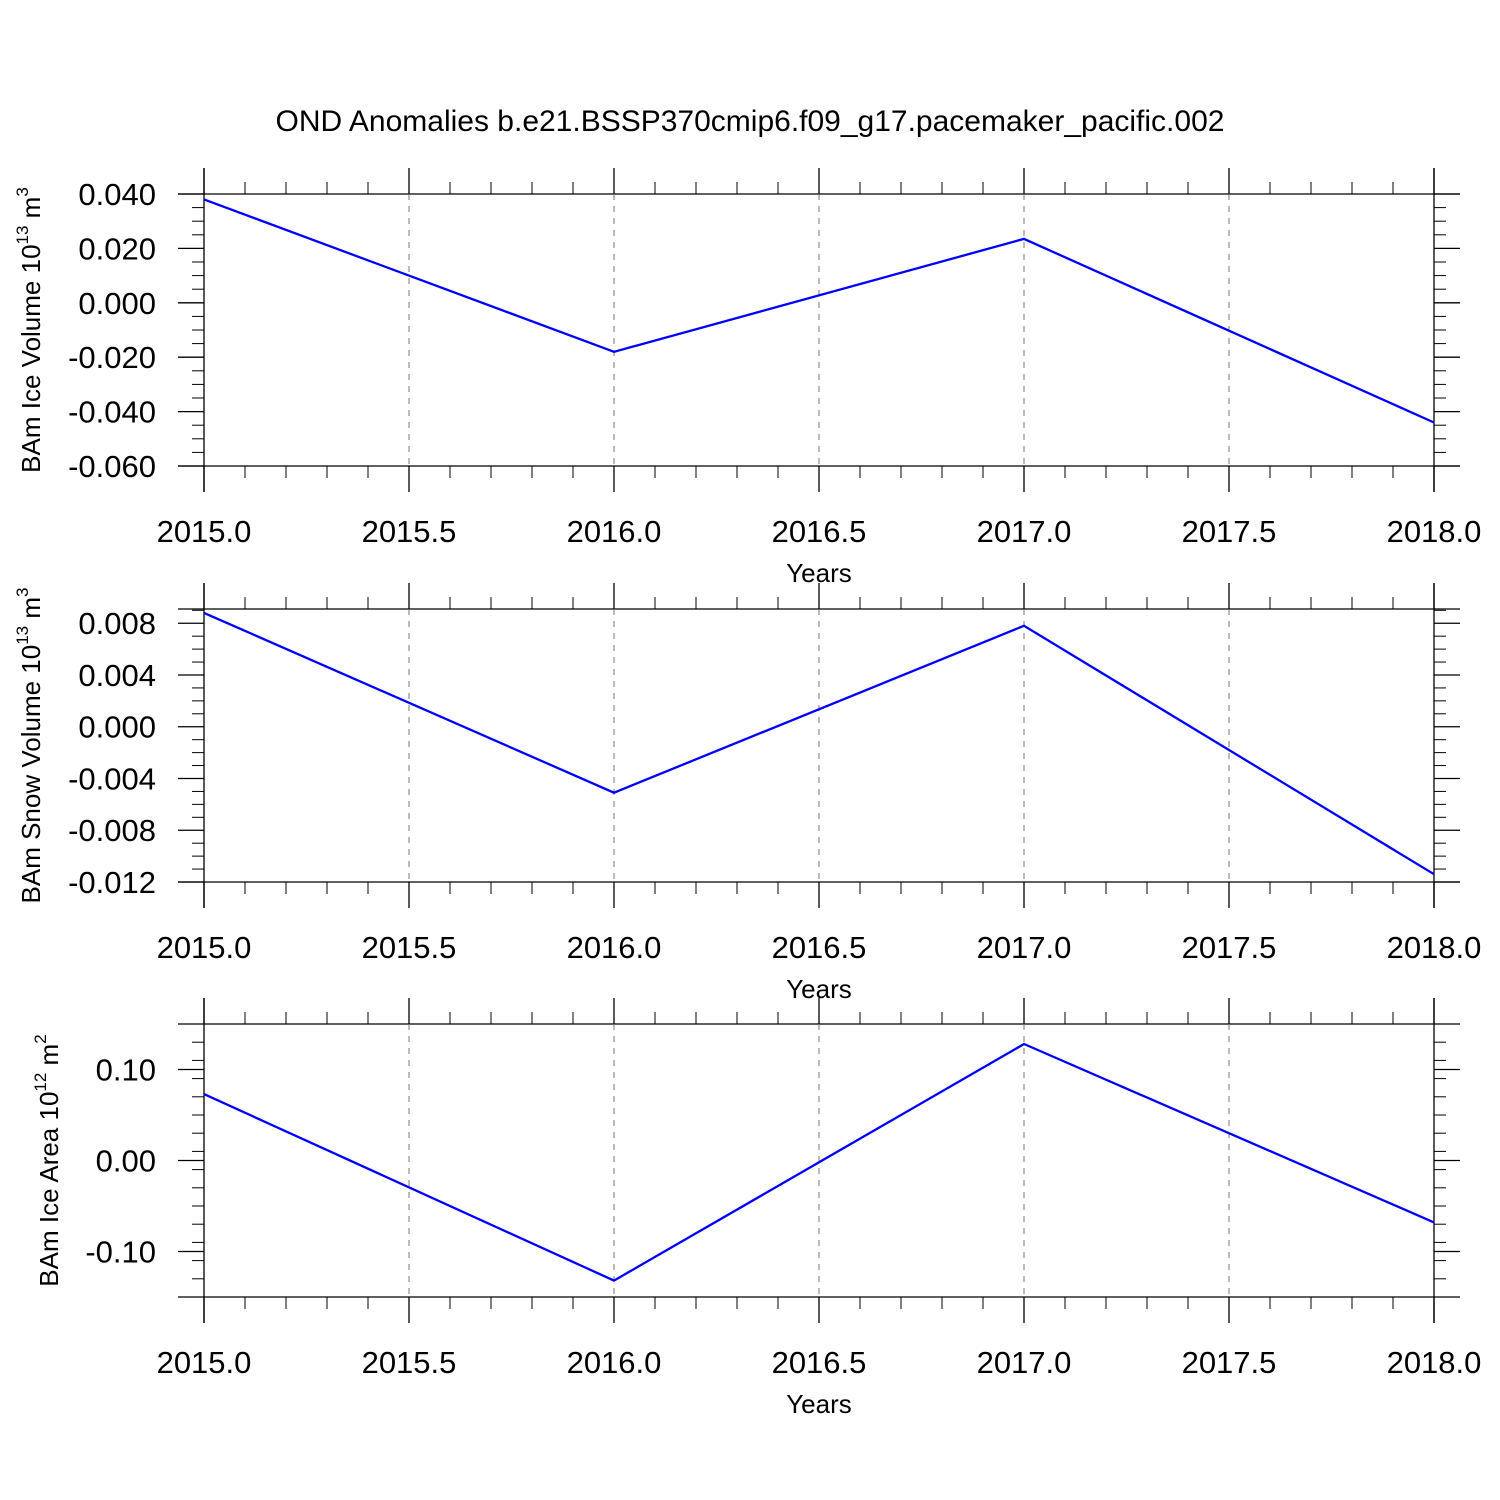  Describe the element at coordinates (29, 330) in the screenshot. I see `y-axis-label: BAm Ice Volume 1013 m3` at that location.